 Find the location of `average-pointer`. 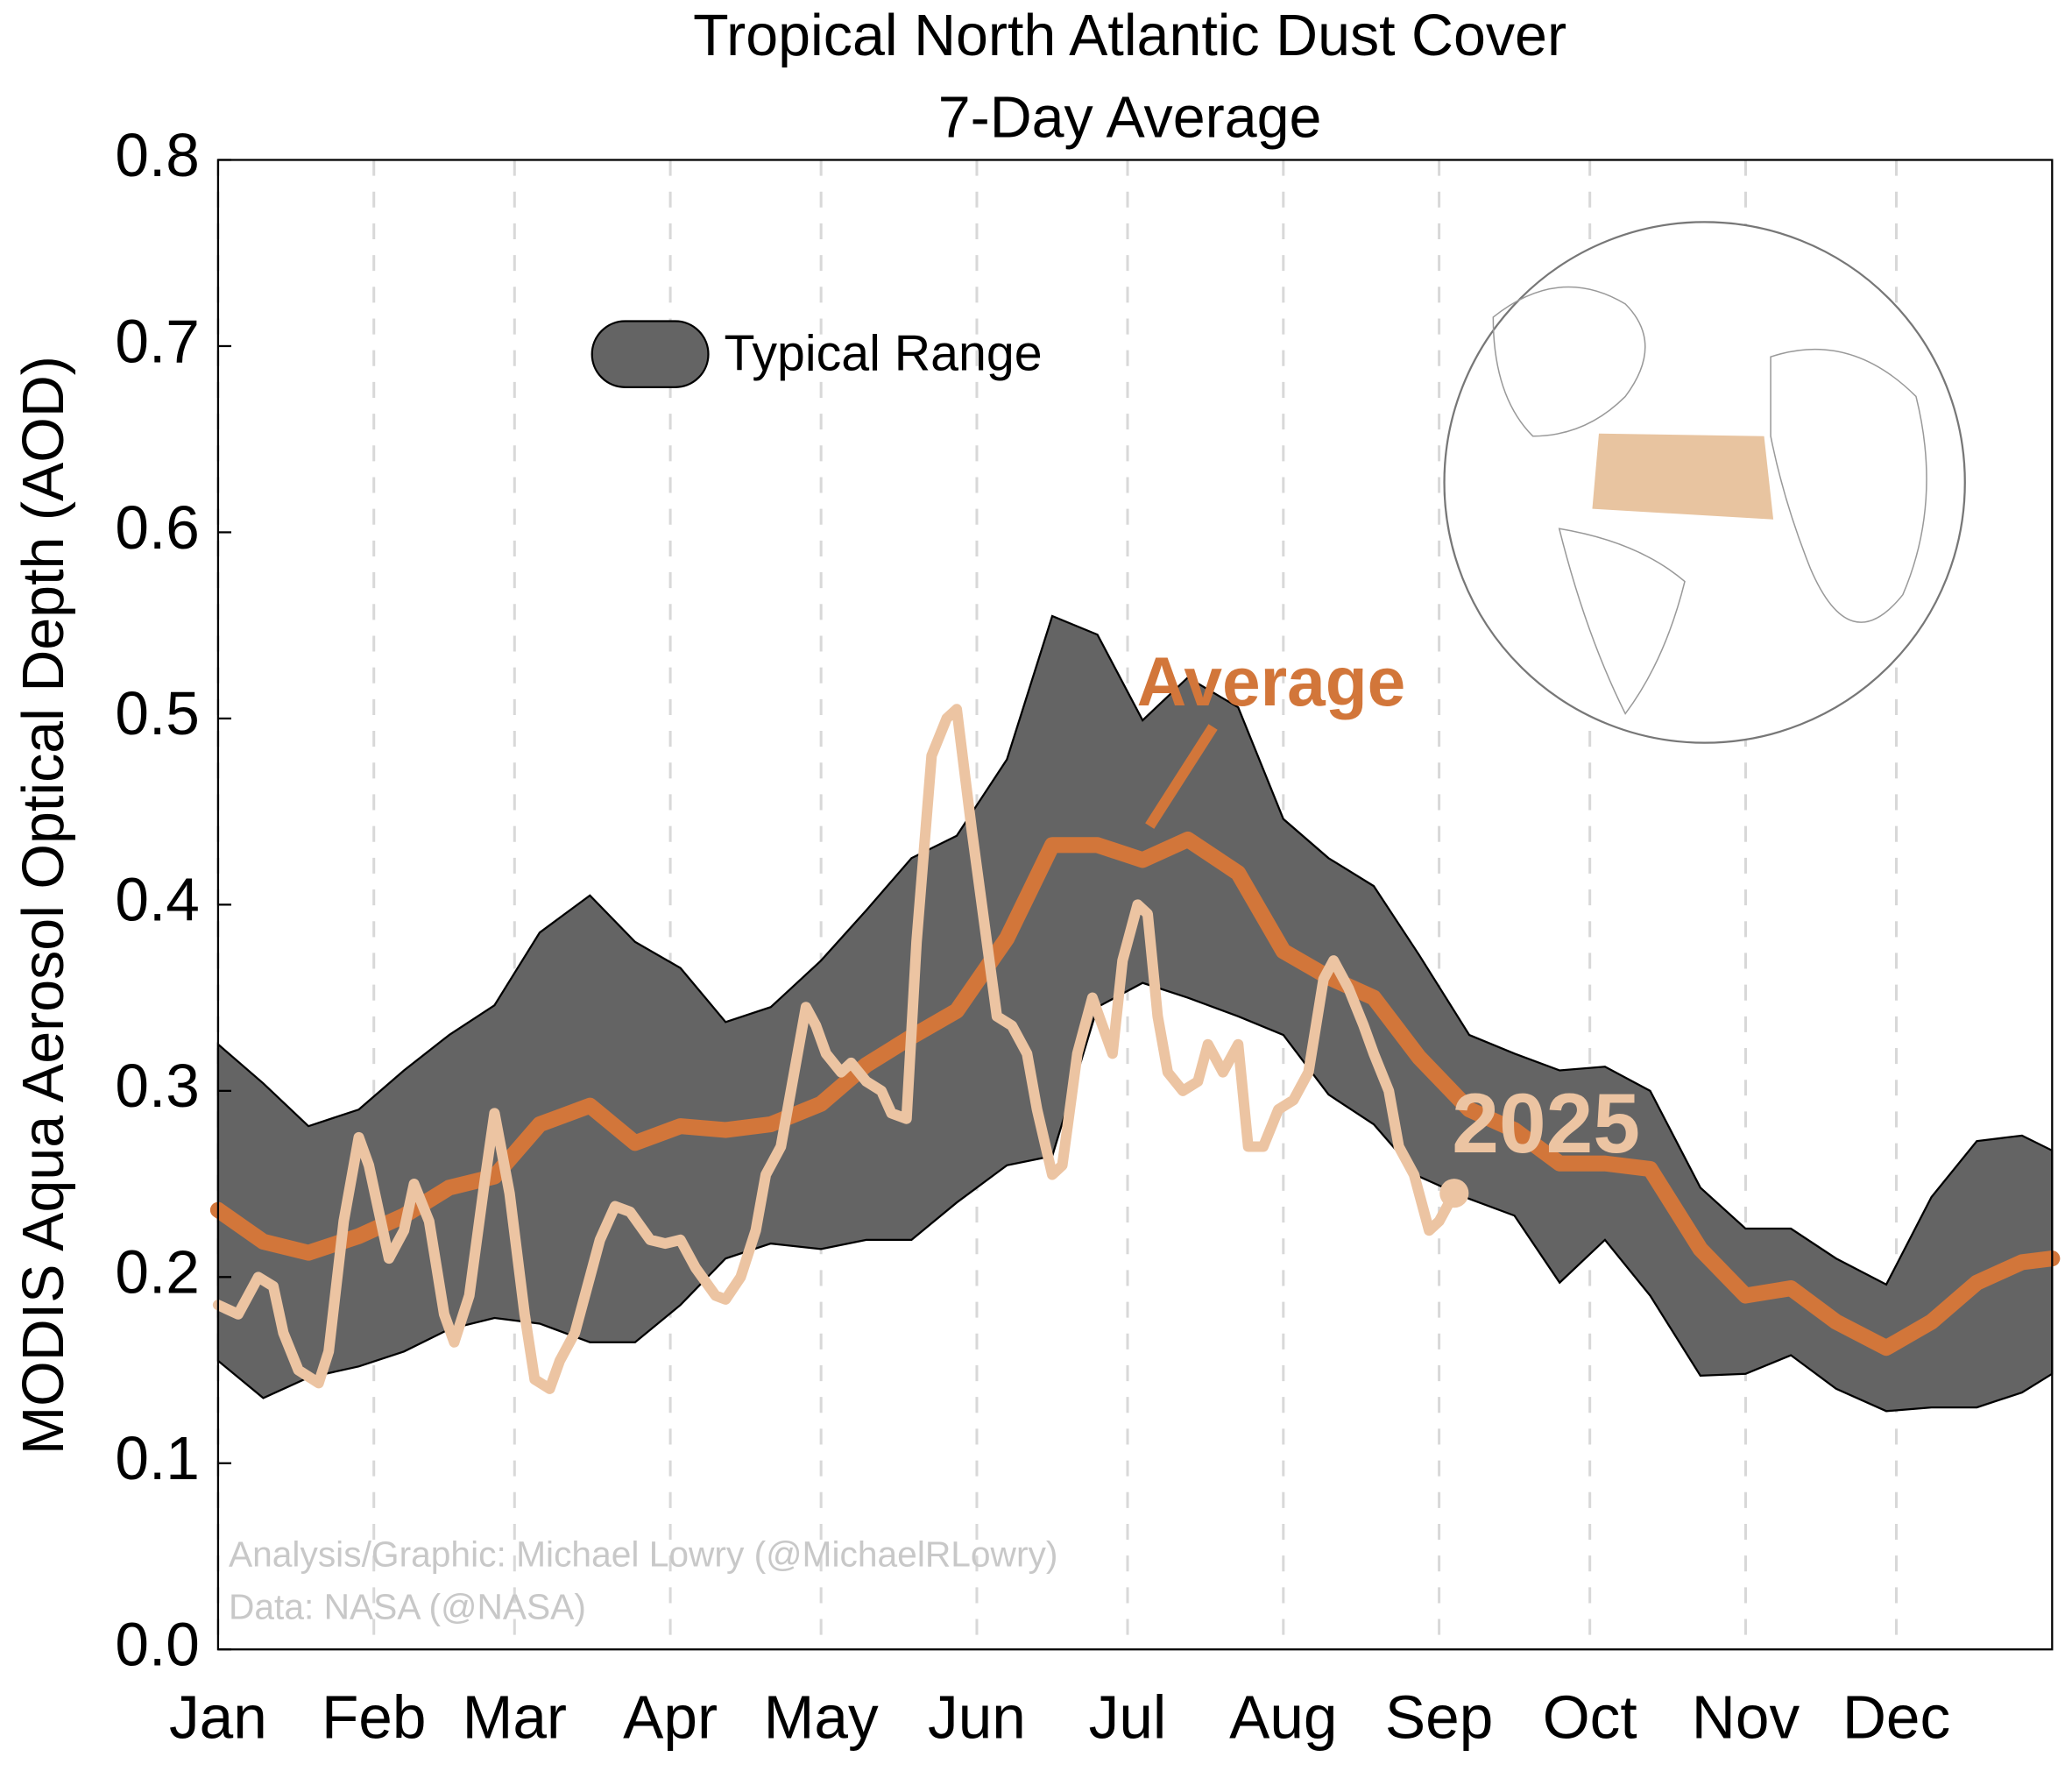

average-pointer is located at coordinates (1181, 776).